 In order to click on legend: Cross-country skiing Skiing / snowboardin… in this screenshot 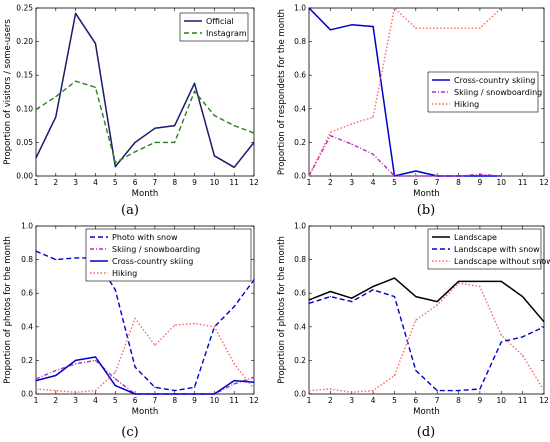, I will do `click(484, 92)`.